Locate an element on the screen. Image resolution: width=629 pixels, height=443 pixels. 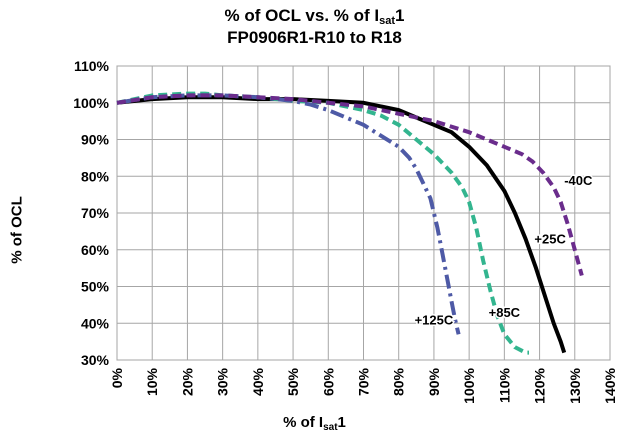
y-tick-label: 30% is located at coordinates (95, 360).